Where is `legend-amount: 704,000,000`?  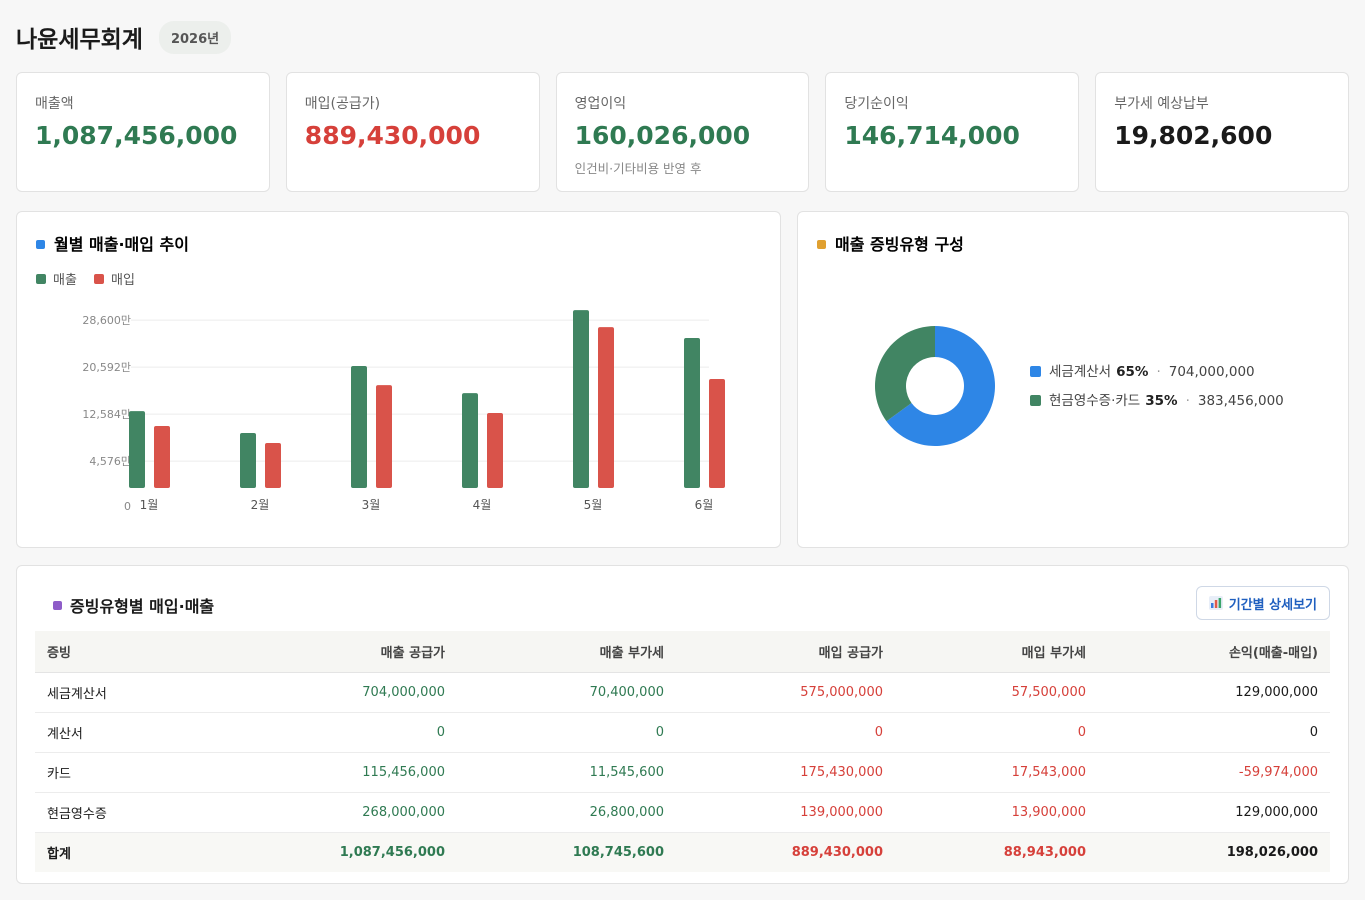 legend-amount: 704,000,000 is located at coordinates (1212, 372).